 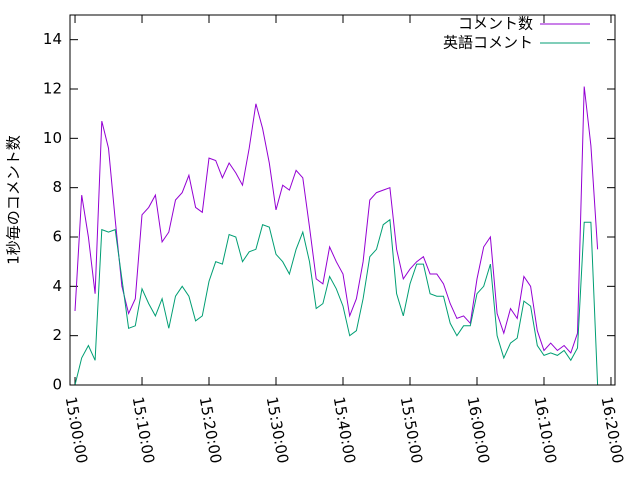 I want to click on y-tick-label: 0, so click(x=57, y=385).